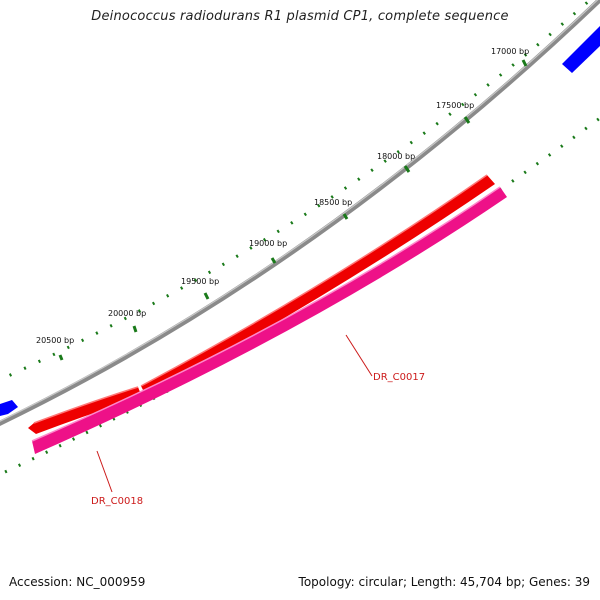  I want to click on leader-line-dr-c0018, so click(104, 471).